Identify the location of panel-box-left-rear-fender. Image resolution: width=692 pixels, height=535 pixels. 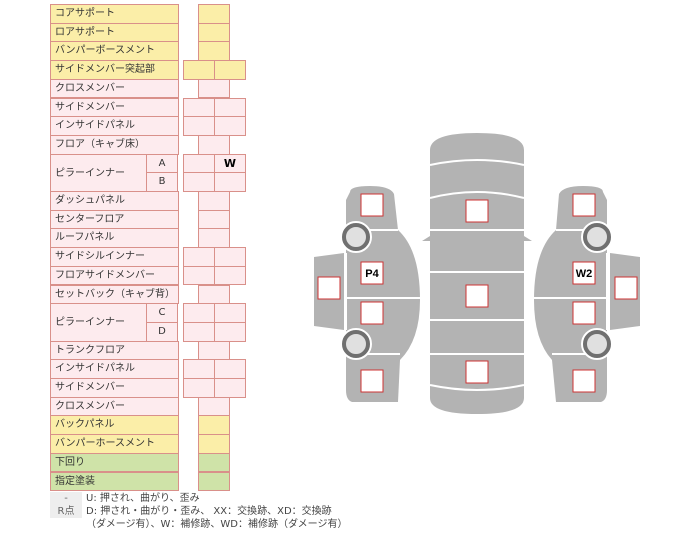
(372, 381).